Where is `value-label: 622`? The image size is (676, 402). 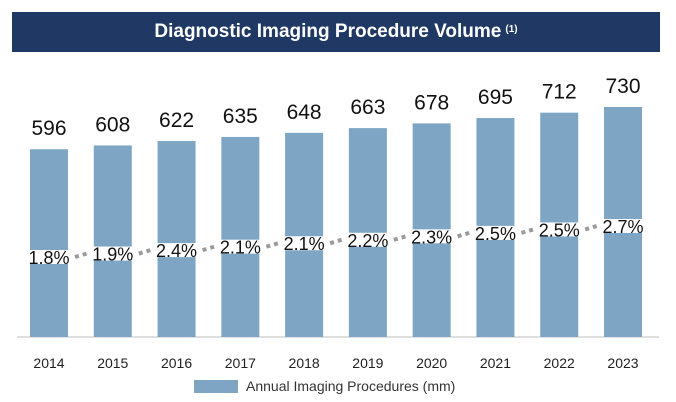
value-label: 622 is located at coordinates (176, 120).